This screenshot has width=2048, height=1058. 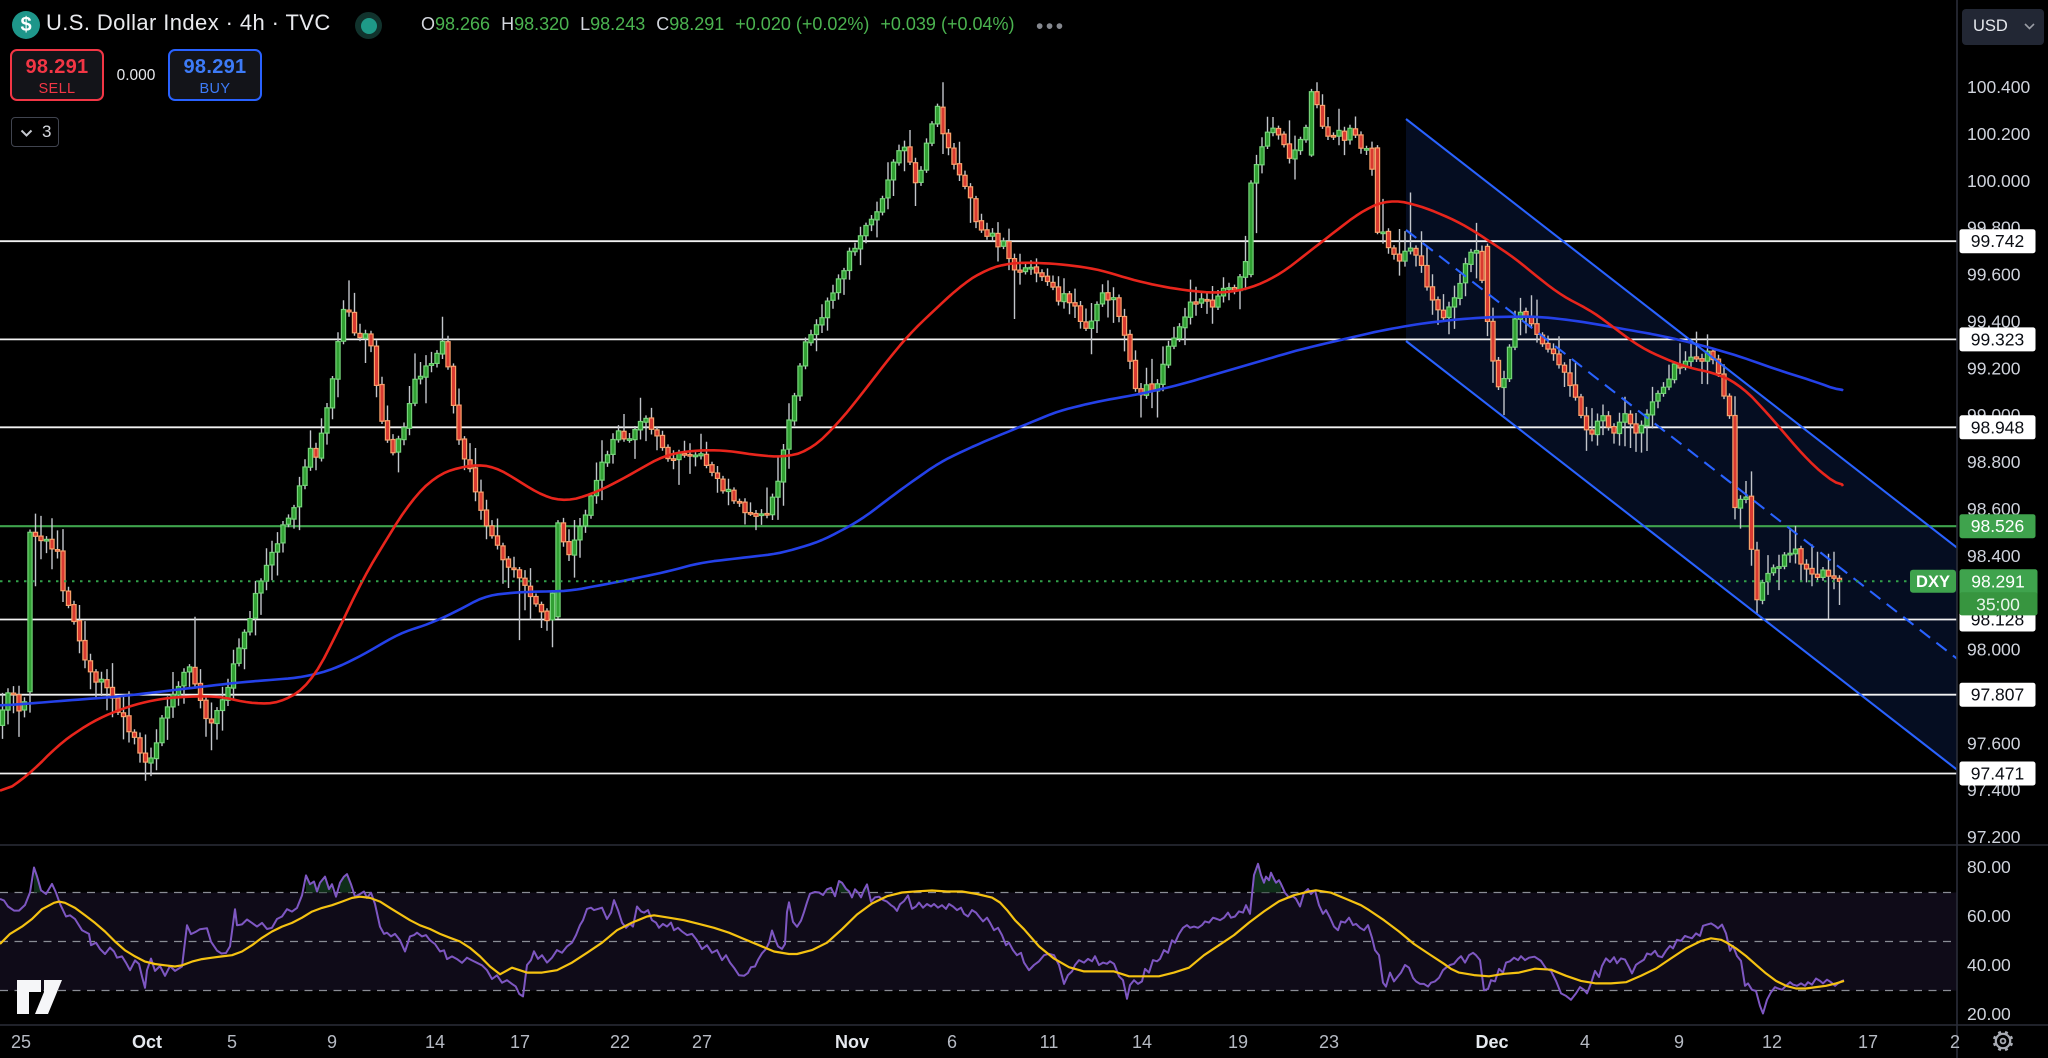 I want to click on svg-text: 27, so click(x=702, y=1042).